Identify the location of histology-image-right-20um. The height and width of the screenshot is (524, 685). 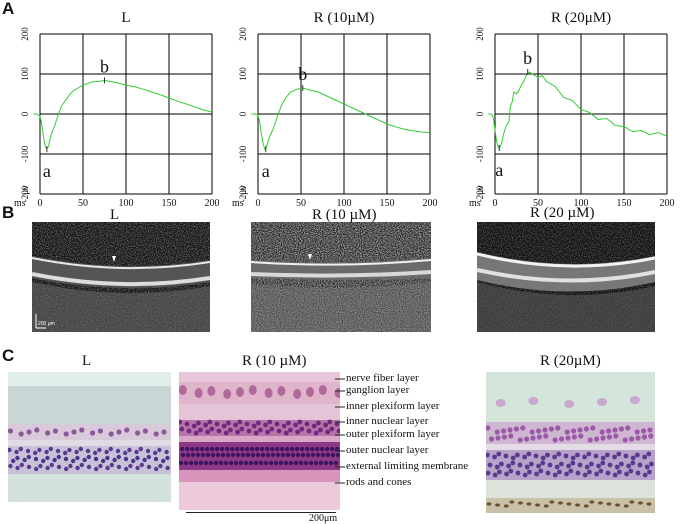
(570, 442).